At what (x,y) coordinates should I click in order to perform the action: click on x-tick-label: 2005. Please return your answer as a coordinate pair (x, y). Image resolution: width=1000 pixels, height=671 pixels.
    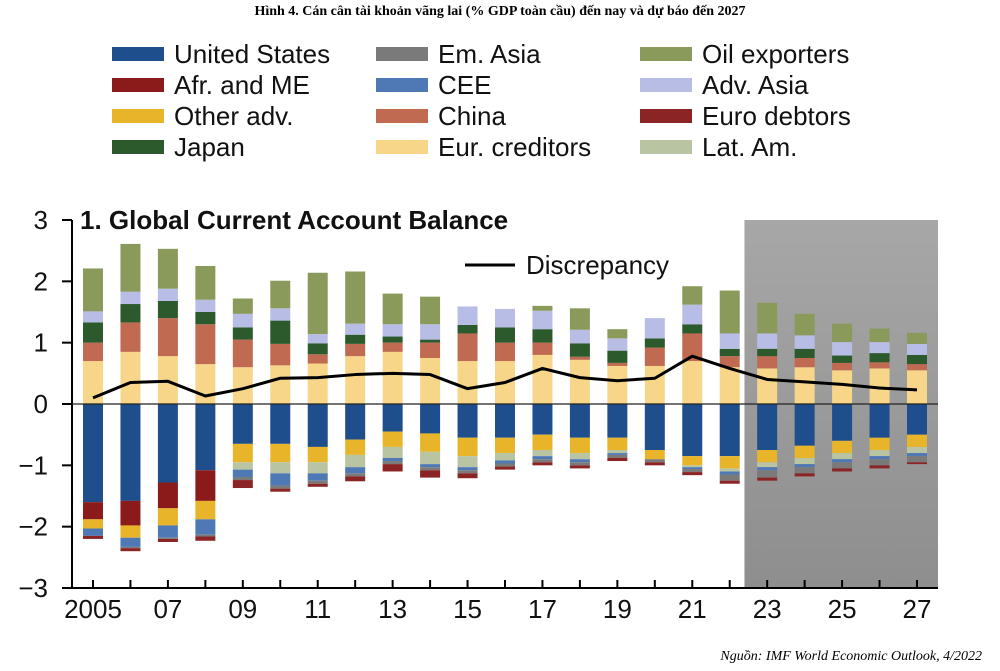
    Looking at the image, I should click on (93, 609).